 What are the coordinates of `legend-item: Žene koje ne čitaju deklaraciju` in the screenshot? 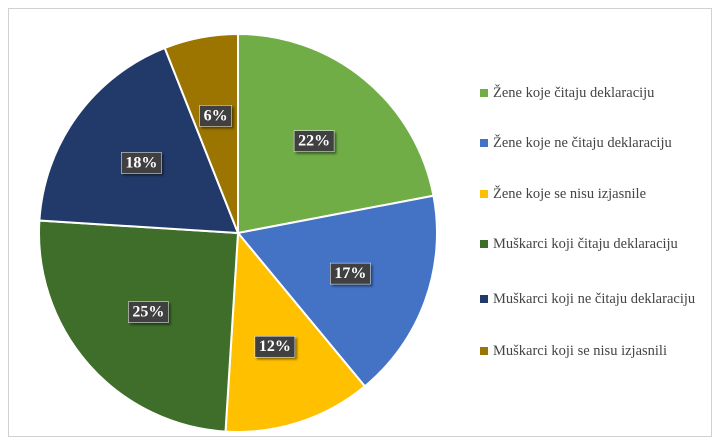 It's located at (594, 143).